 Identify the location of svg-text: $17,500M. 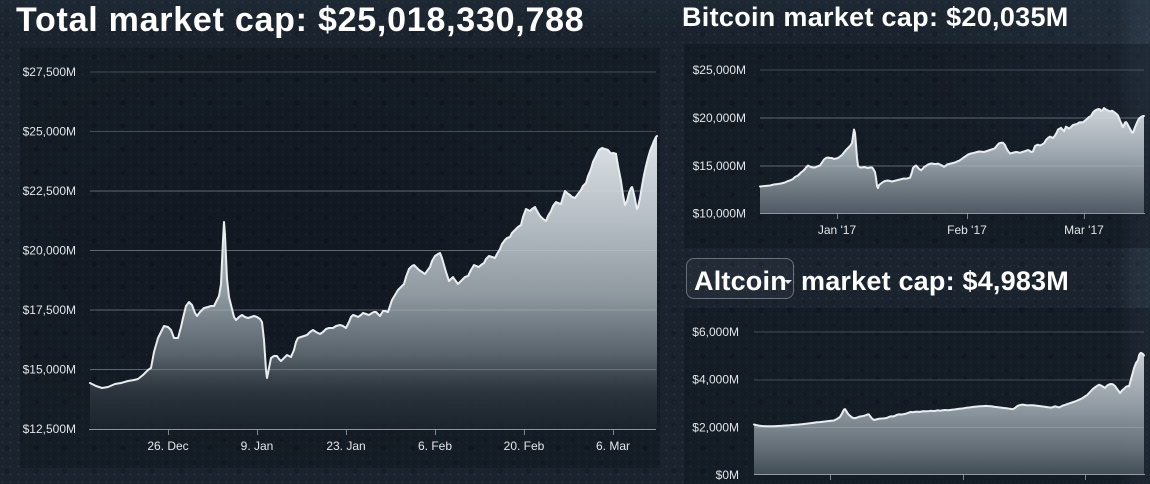
(49, 310).